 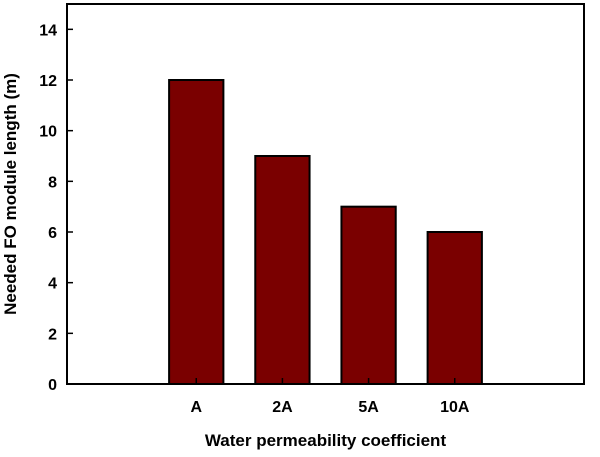 What do you see at coordinates (10, 194) in the screenshot?
I see `y-axis-title: Needed FO module length (m)` at bounding box center [10, 194].